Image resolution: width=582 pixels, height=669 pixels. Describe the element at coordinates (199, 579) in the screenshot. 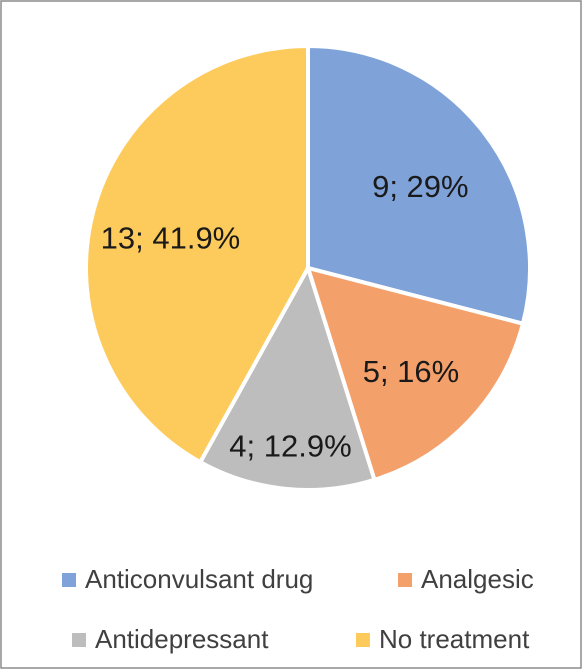

I see `legend-label: Anticonvulsant drug` at that location.